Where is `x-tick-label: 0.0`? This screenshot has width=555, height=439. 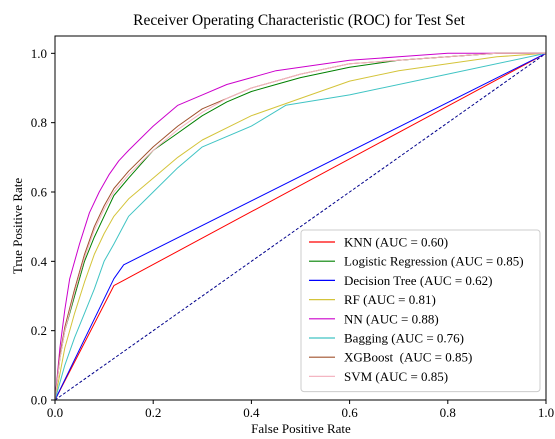
x-tick-label: 0.0 is located at coordinates (55, 412).